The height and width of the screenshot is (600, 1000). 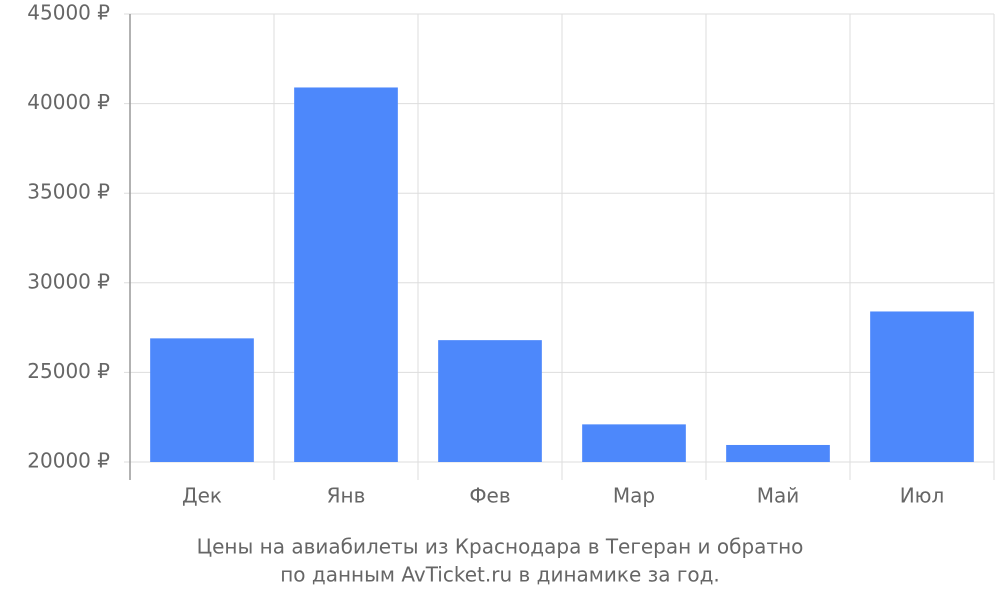 I want to click on x-tick-label: Июл, so click(x=922, y=496).